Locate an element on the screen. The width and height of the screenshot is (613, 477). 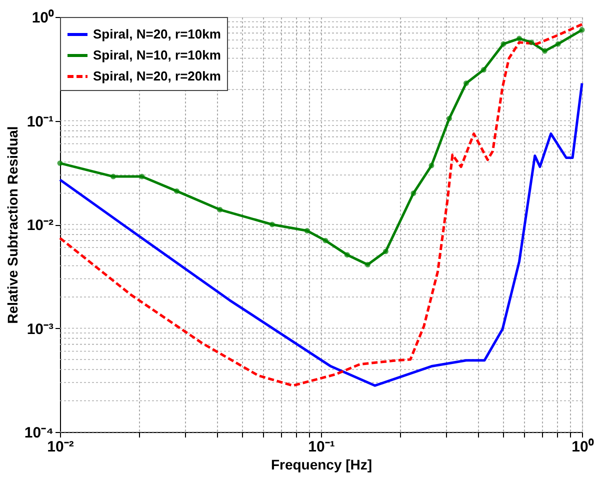
legend-label: Spiral, N=20, r=10km is located at coordinates (157, 34).